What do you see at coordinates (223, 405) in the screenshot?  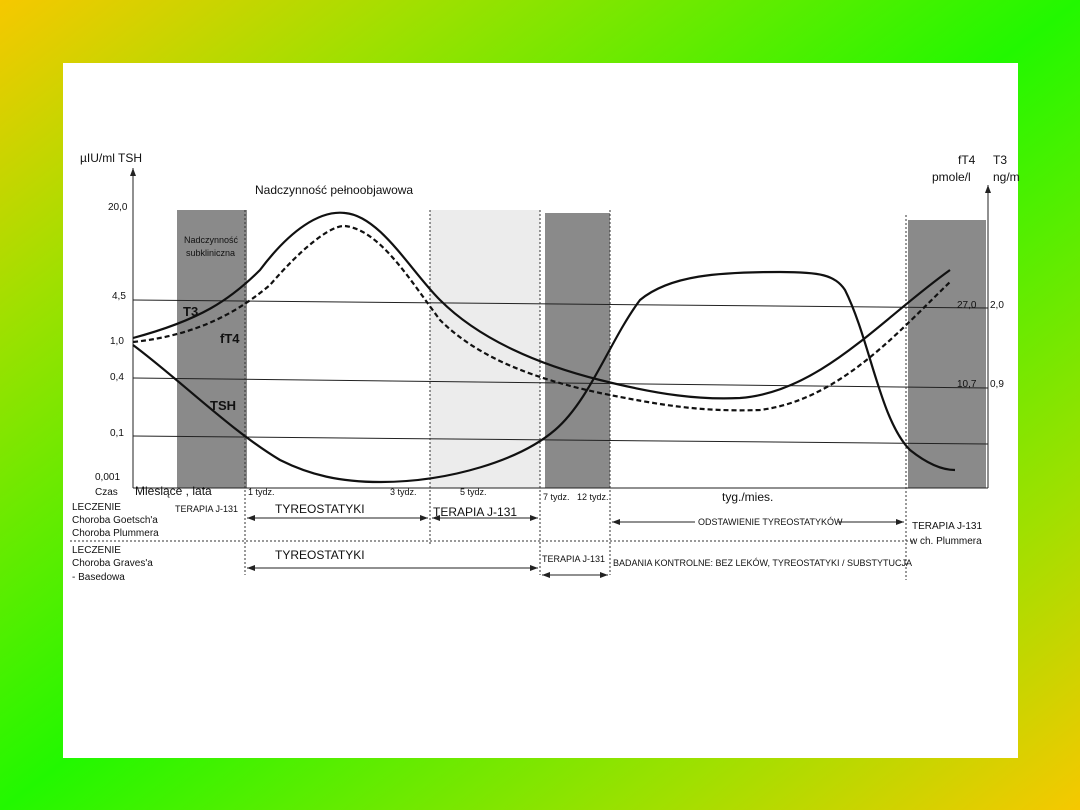 I see `curve-label: TSH` at bounding box center [223, 405].